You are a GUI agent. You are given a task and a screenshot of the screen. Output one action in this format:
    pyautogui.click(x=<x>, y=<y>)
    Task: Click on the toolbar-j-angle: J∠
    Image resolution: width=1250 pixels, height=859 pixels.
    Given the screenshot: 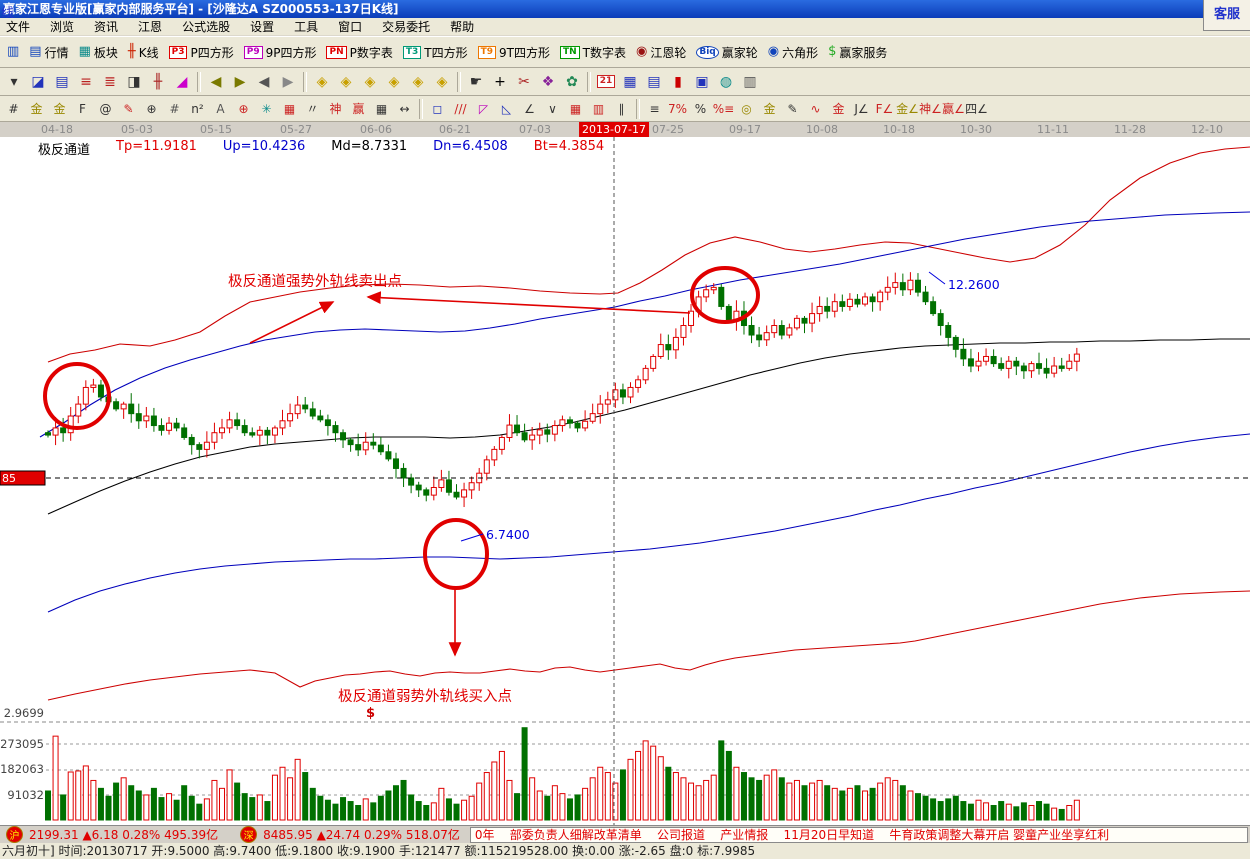 What is the action you would take?
    pyautogui.click(x=861, y=108)
    